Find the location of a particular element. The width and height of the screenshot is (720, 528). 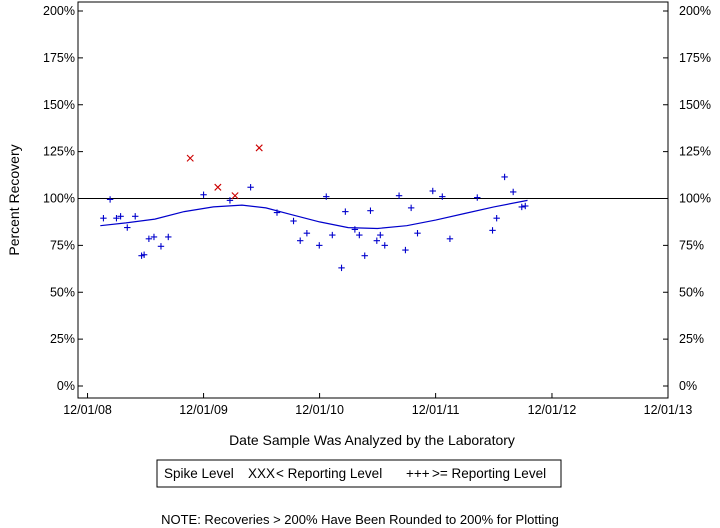

legend-marker-below: XXX is located at coordinates (261, 473).